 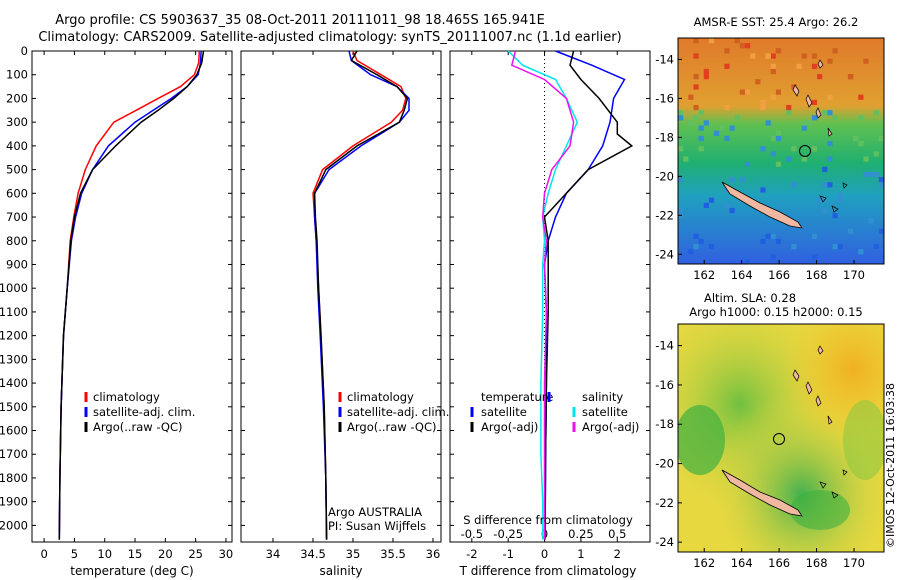 What do you see at coordinates (17, 264) in the screenshot?
I see `y-tick-label: 900` at bounding box center [17, 264].